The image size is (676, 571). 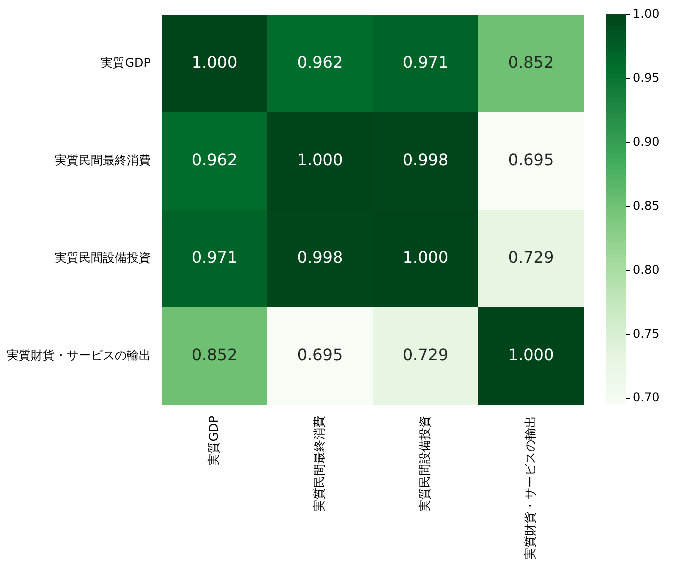 What do you see at coordinates (646, 14) in the screenshot?
I see `color-bar-label: 1.00` at bounding box center [646, 14].